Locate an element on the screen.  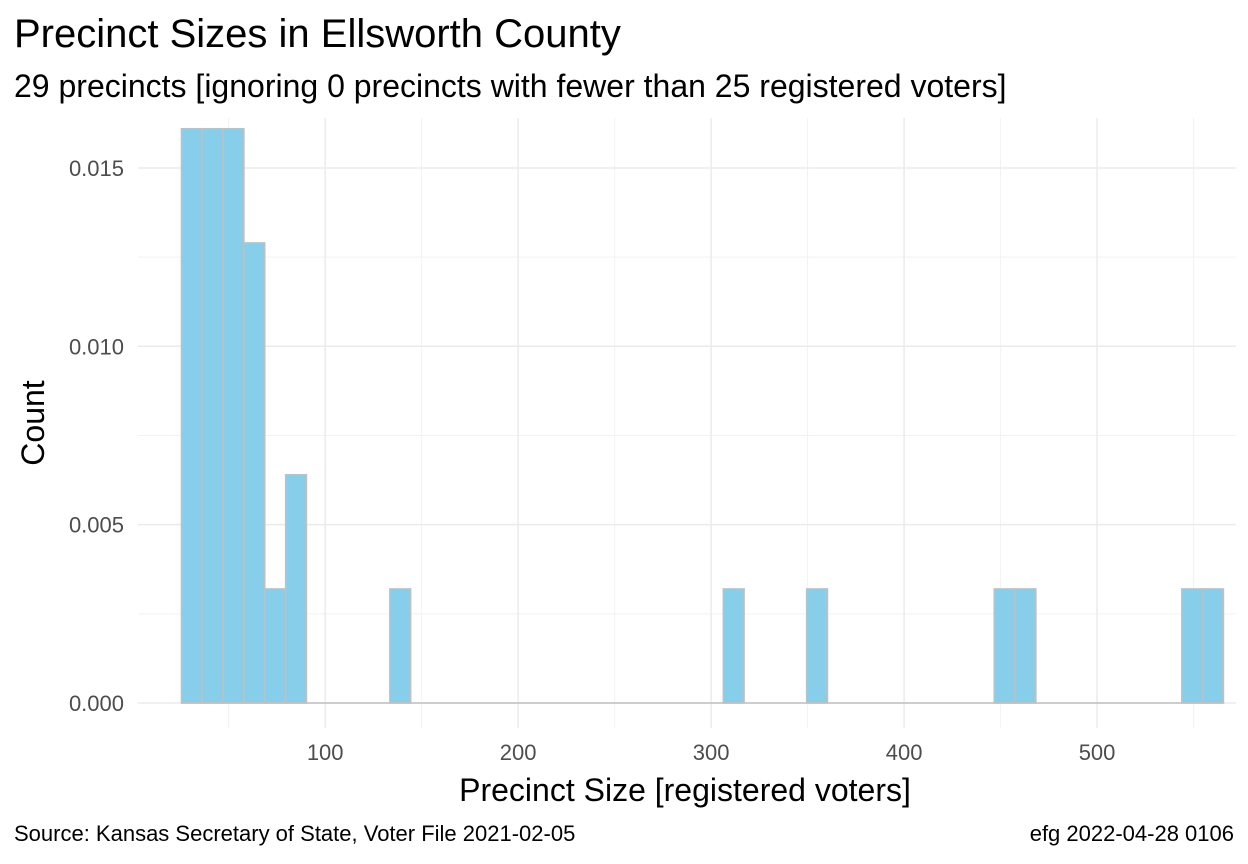
x-tick-label: 500 is located at coordinates (1097, 752).